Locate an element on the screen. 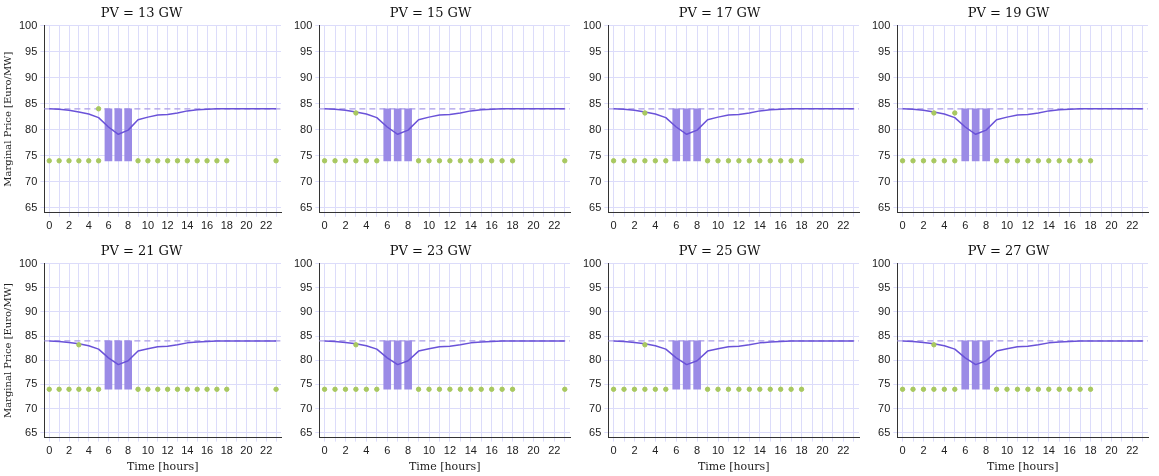 The width and height of the screenshot is (1159, 476). chart-title: PV = 15 GW is located at coordinates (430, 13).